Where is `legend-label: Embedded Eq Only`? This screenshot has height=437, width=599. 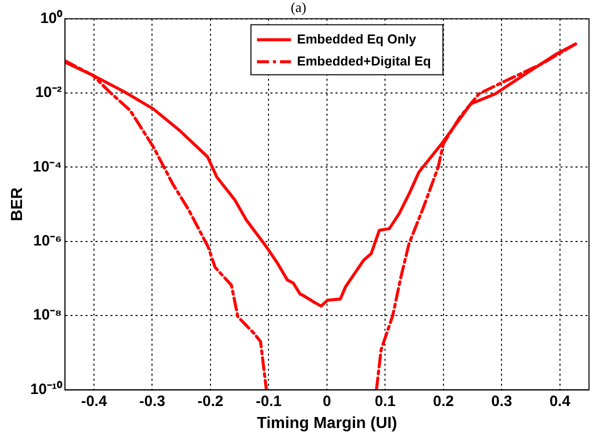 legend-label: Embedded Eq Only is located at coordinates (356, 38).